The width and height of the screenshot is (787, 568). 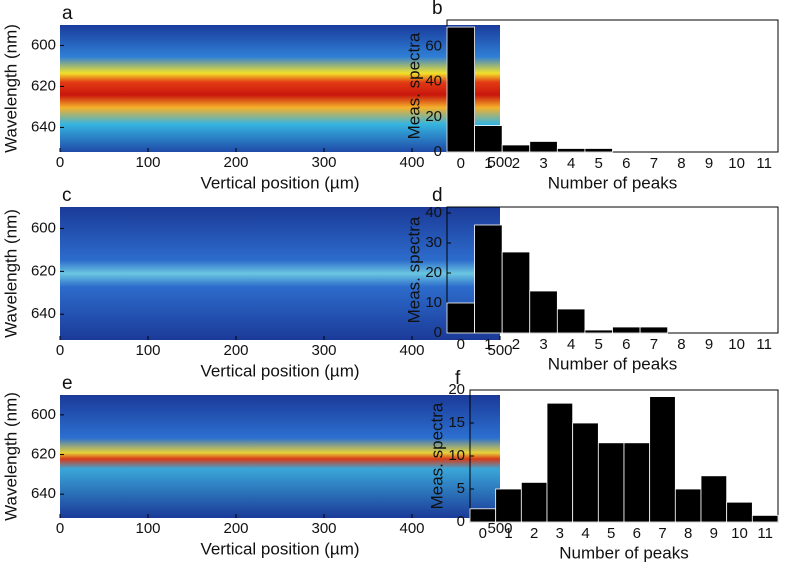 I want to click on panel-label: f, so click(x=458, y=378).